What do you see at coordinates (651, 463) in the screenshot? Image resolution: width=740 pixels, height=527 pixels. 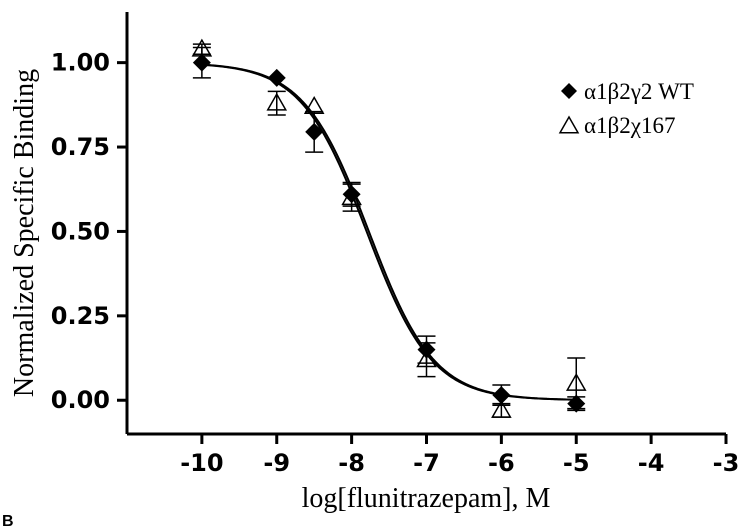 I see `x-tick-label: -4` at bounding box center [651, 463].